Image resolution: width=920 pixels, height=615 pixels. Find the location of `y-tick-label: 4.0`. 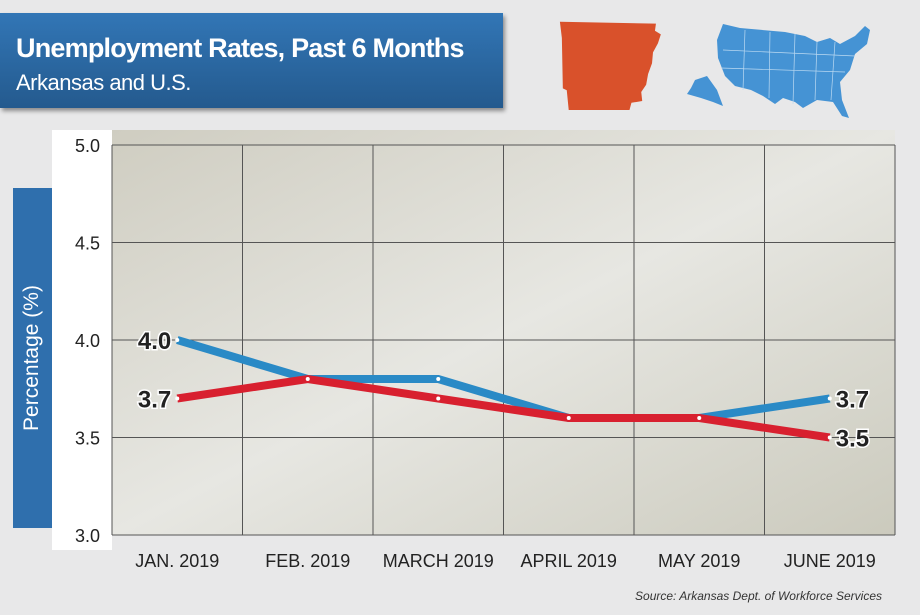

y-tick-label: 4.0 is located at coordinates (87, 341).